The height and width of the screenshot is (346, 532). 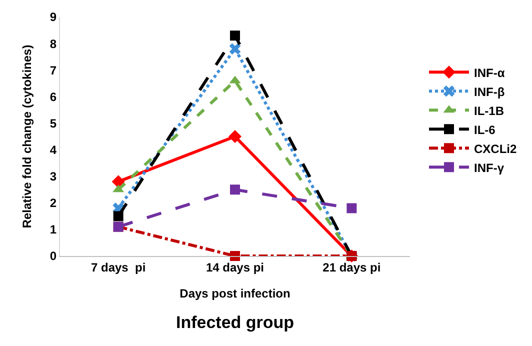 What do you see at coordinates (490, 73) in the screenshot?
I see `legend-label: INF-α` at bounding box center [490, 73].